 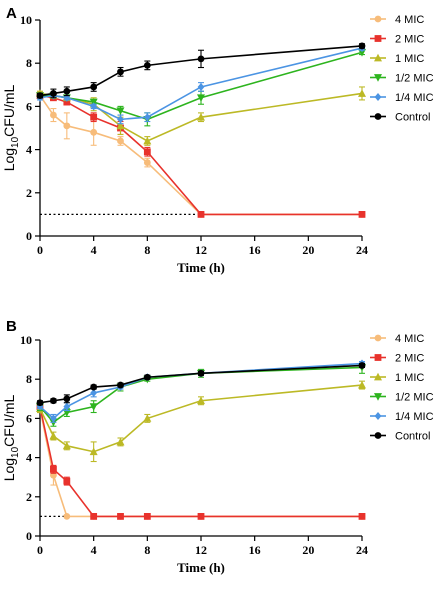 I want to click on series-2-mic, so click(x=201, y=461).